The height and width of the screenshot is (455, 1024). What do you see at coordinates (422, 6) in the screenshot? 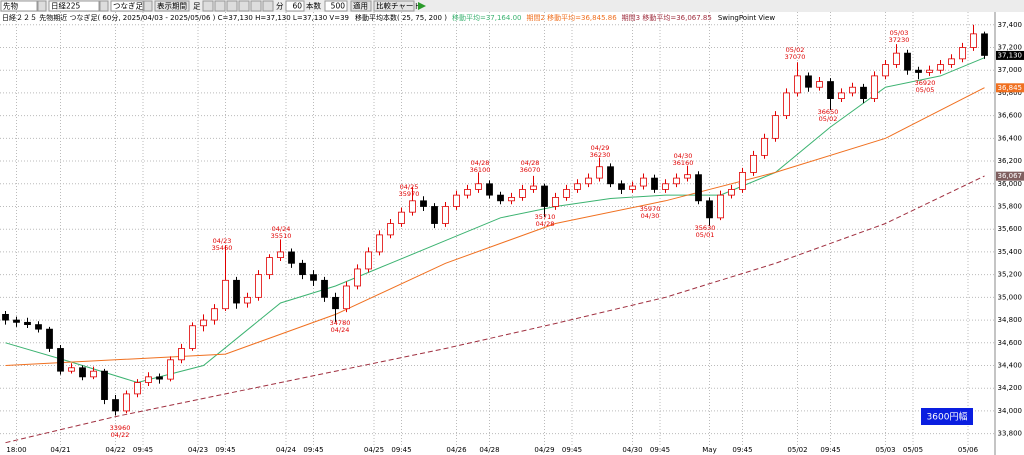
I see `play-icon` at bounding box center [422, 6].